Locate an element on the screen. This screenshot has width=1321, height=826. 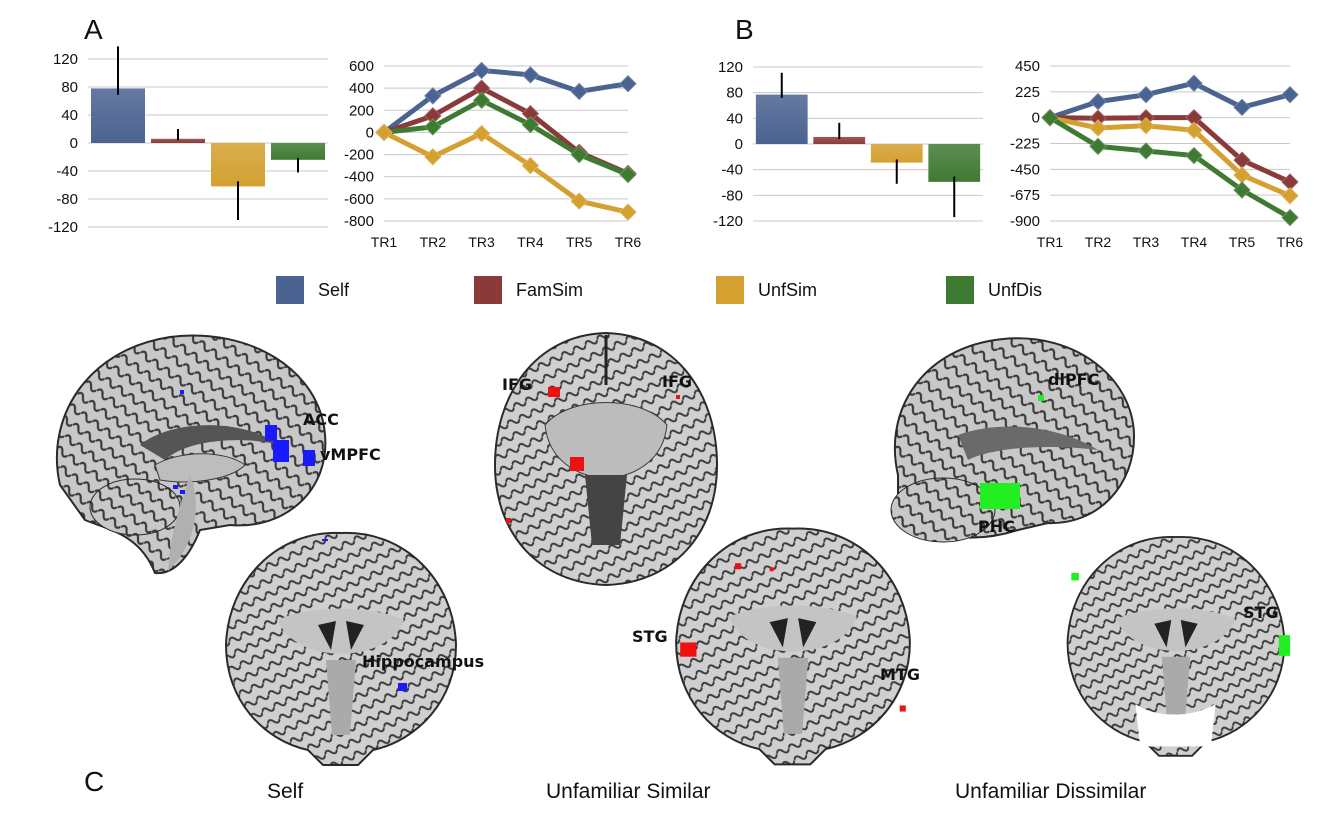
label-hippocampus: Hippocampus is located at coordinates (423, 661).